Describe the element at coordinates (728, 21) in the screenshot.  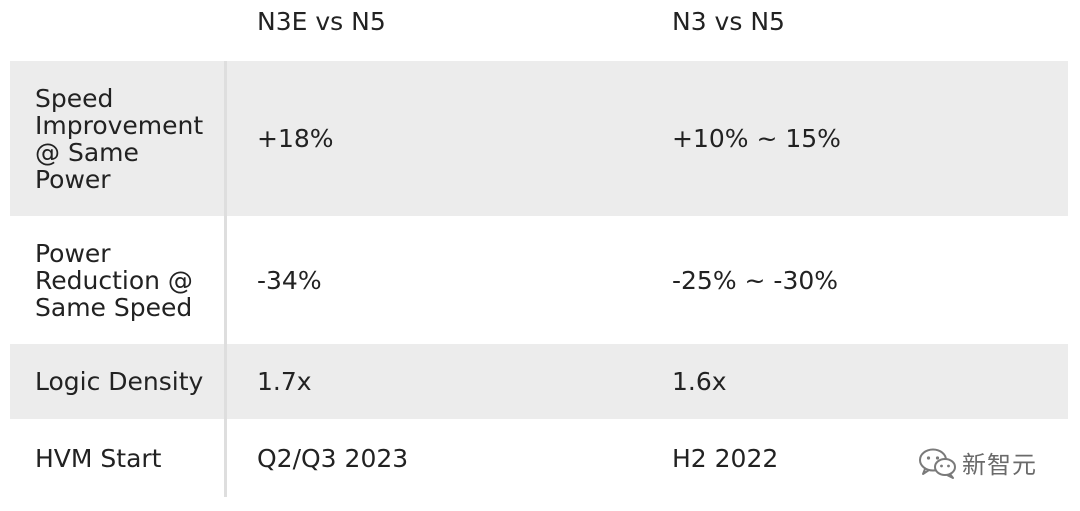
I see `header-cell-n3-vs-n5: N3 vs N5` at that location.